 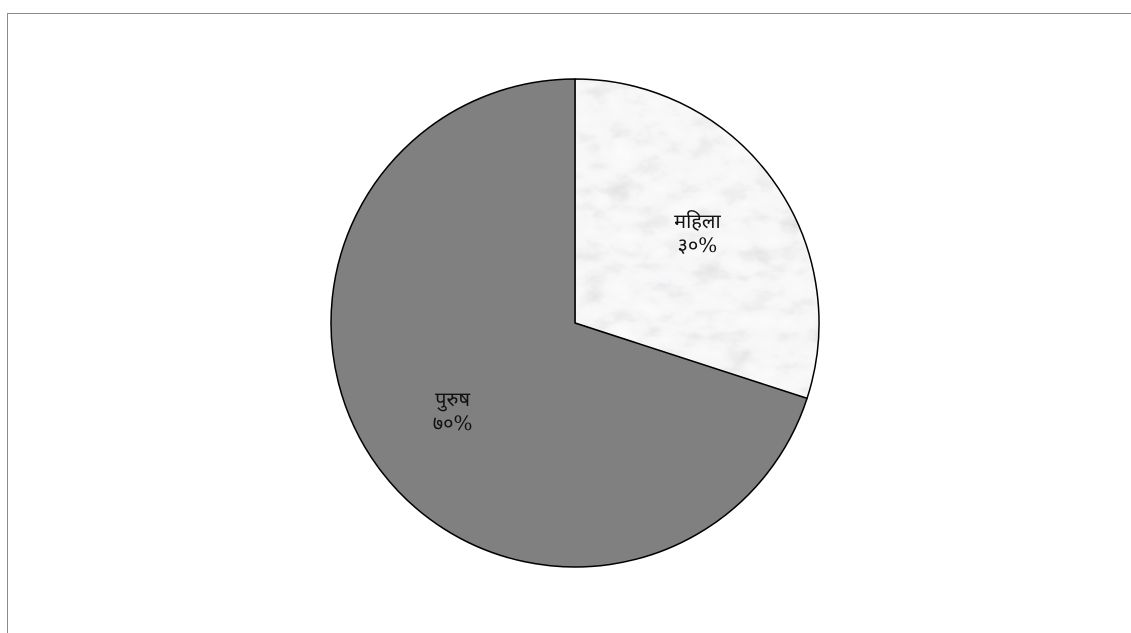 I want to click on pie-slice-value-label-1: ३०%, so click(x=697, y=245).